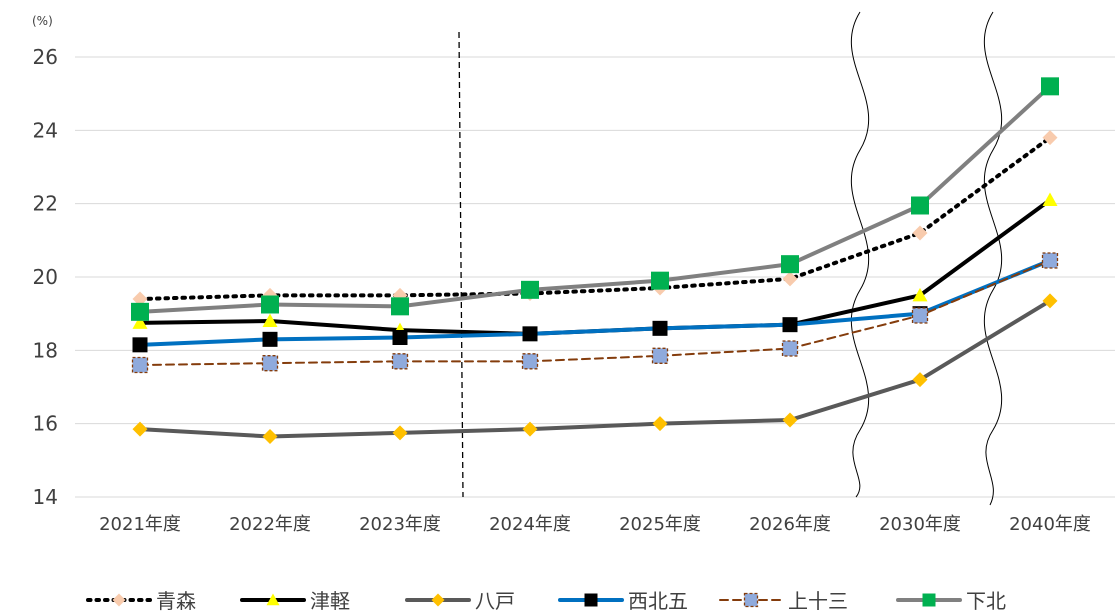 The height and width of the screenshot is (612, 1115). What do you see at coordinates (45, 497) in the screenshot?
I see `y-tick-label: 14` at bounding box center [45, 497].